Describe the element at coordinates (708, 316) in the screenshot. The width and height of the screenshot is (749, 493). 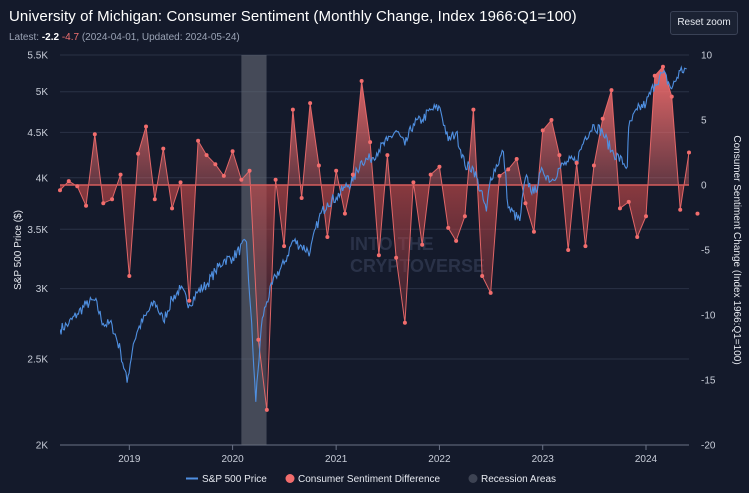
I see `y-right-tick-label: -10` at that location.